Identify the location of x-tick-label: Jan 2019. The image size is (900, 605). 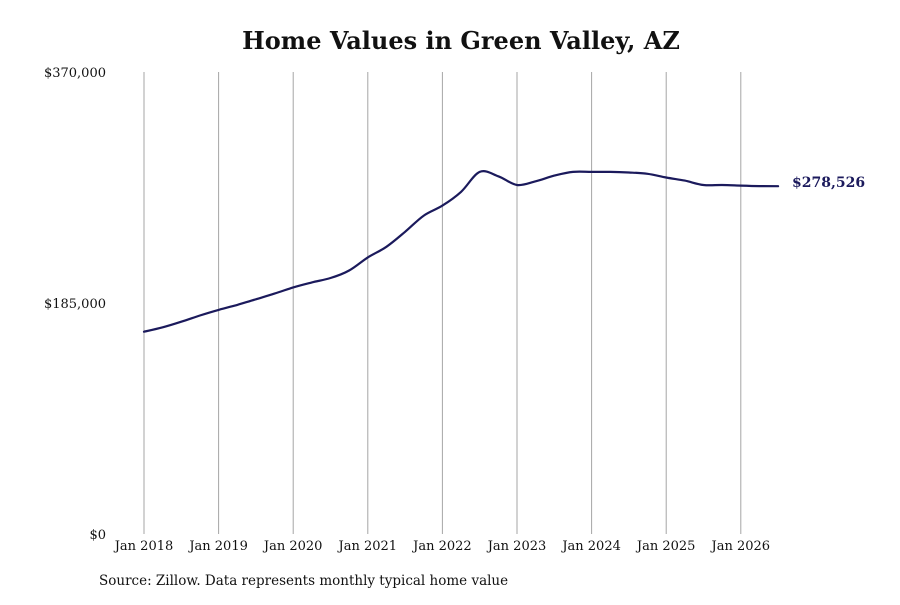
(217, 546).